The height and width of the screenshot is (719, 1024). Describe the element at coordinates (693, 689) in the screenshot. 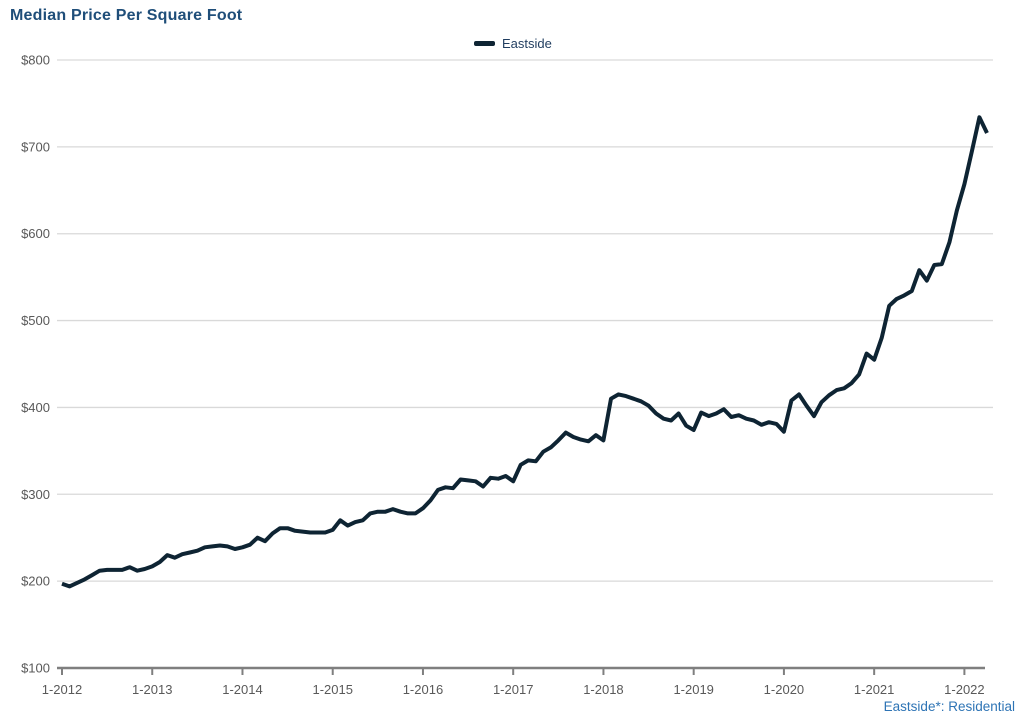

I see `x-tick-label: 1-2019` at that location.